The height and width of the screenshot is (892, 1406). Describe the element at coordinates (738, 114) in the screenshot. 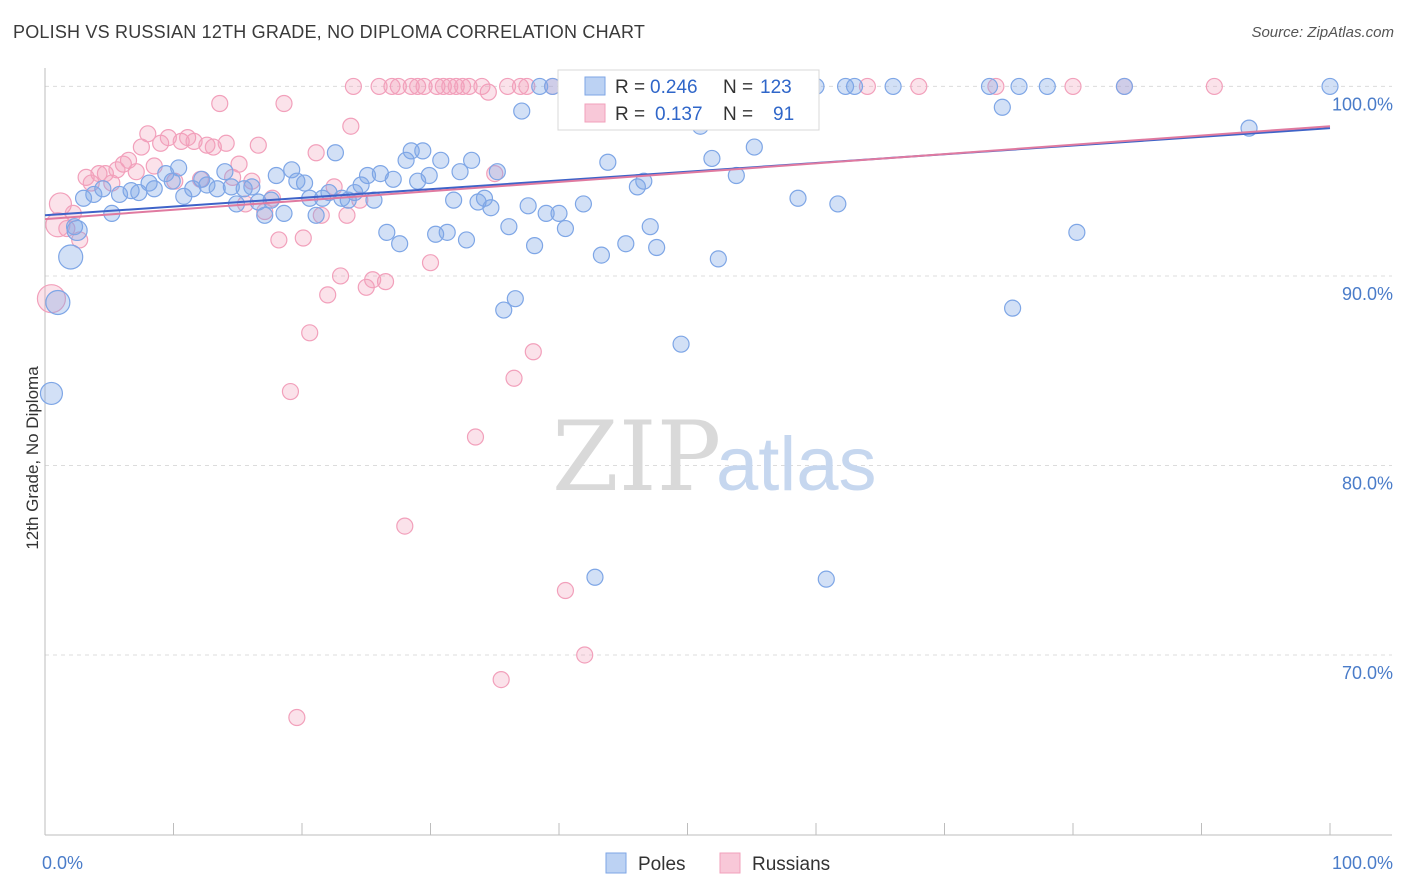

I see `legend-russians-n-label: N =` at that location.